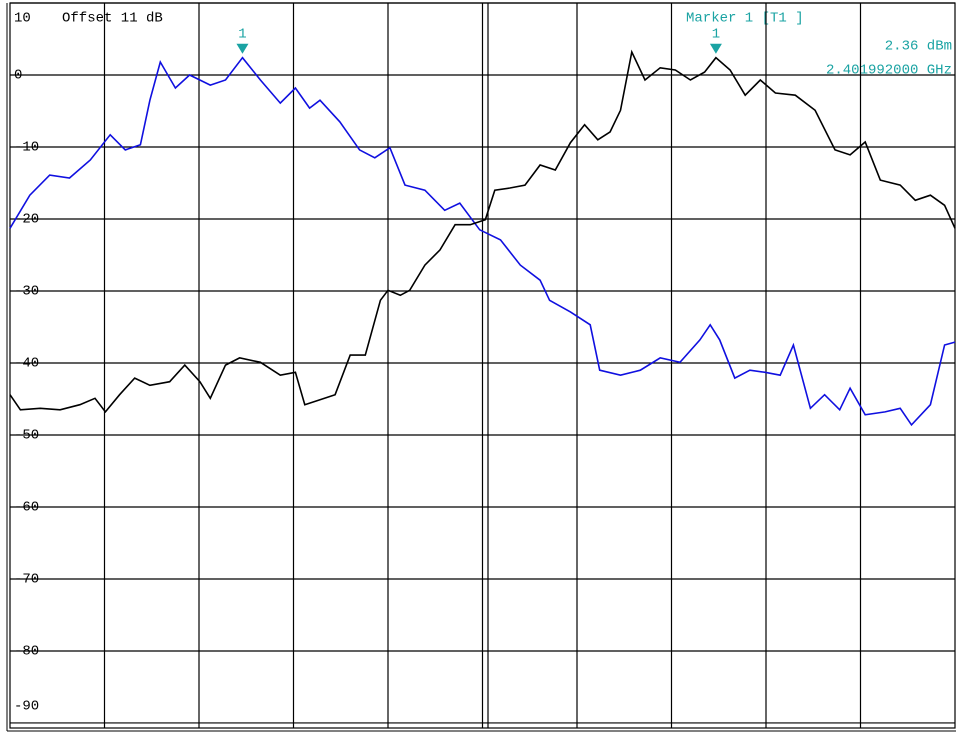 This screenshot has width=957, height=733. I want to click on y-tick-label: -40, so click(26, 364).